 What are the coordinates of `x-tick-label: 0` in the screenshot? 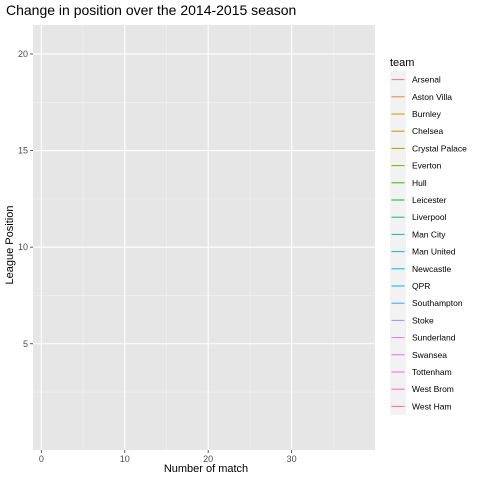 It's located at (41, 459).